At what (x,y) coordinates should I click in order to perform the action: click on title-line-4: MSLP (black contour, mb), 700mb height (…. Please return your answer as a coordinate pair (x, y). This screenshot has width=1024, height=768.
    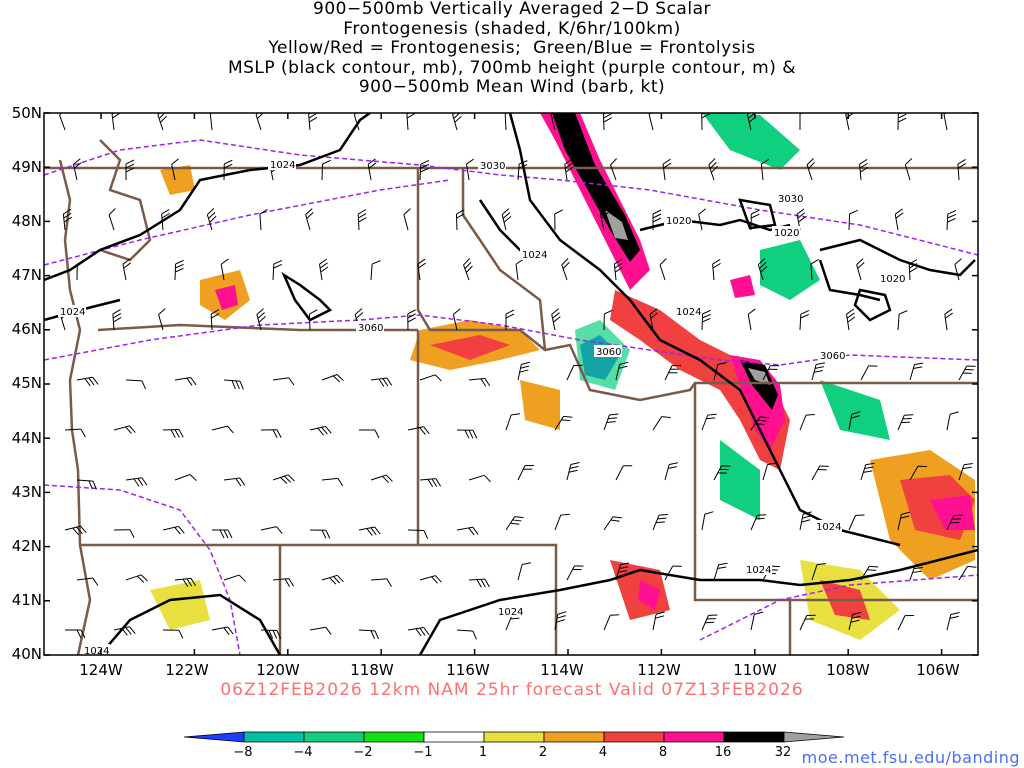
    Looking at the image, I should click on (512, 67).